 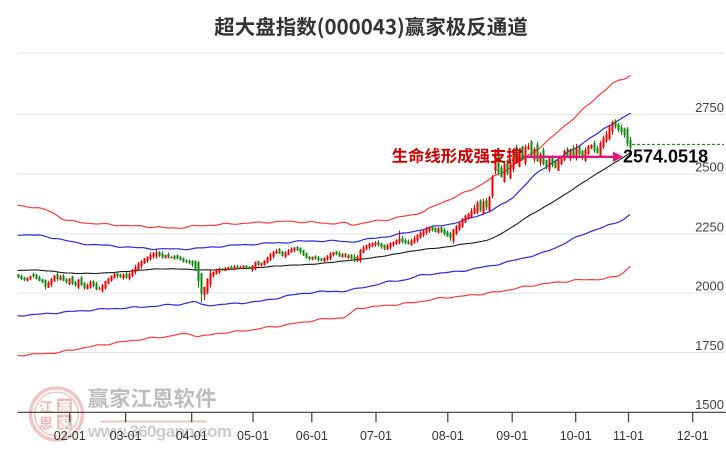 I want to click on svg-text: 2250, so click(x=709, y=227).